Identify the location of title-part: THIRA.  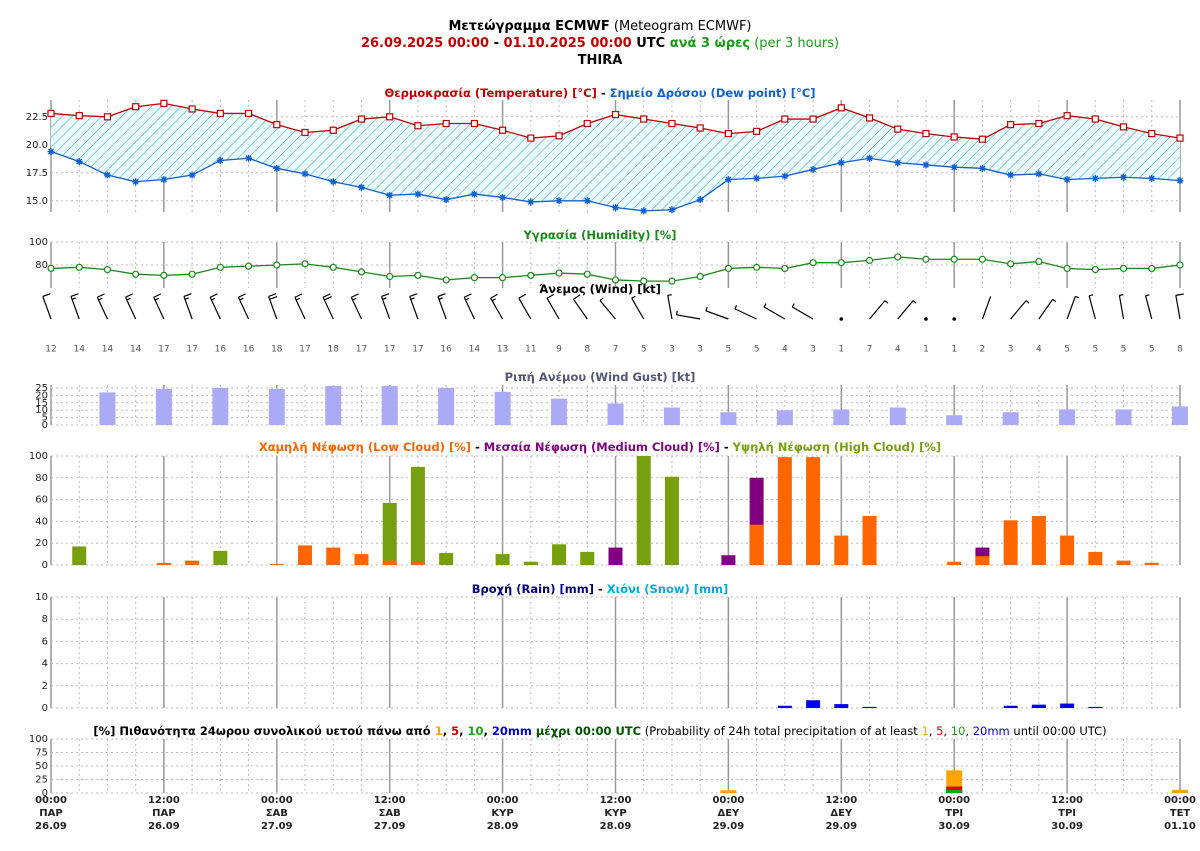
(600, 60).